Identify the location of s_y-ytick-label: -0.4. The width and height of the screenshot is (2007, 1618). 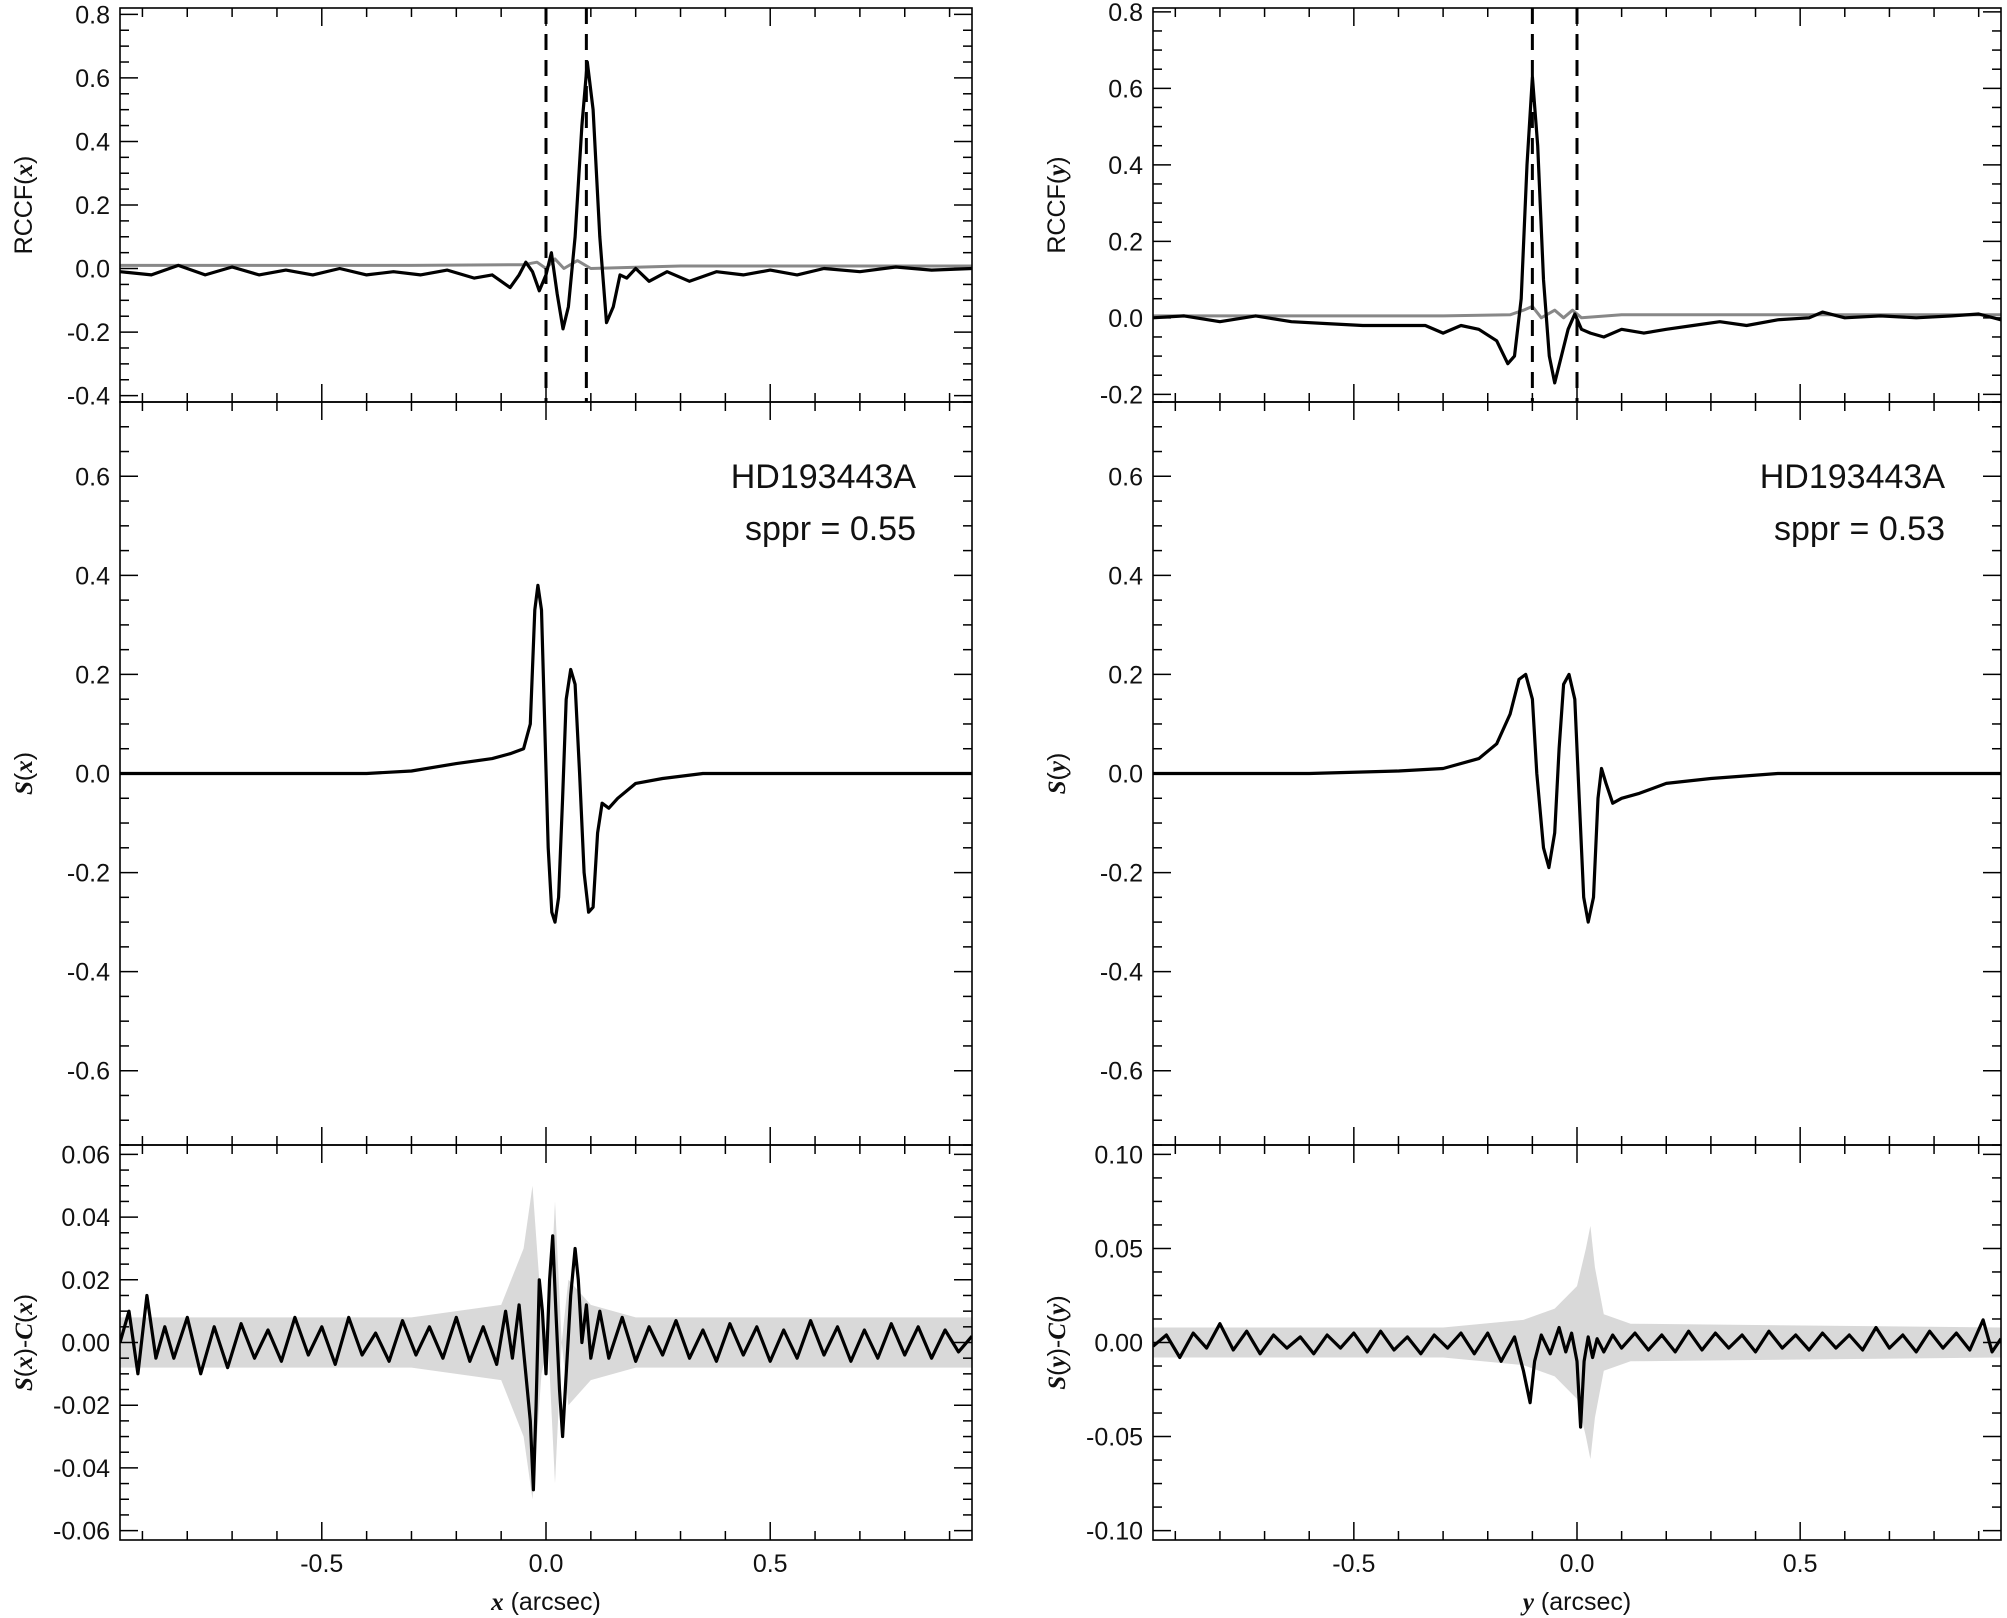
(1121, 973).